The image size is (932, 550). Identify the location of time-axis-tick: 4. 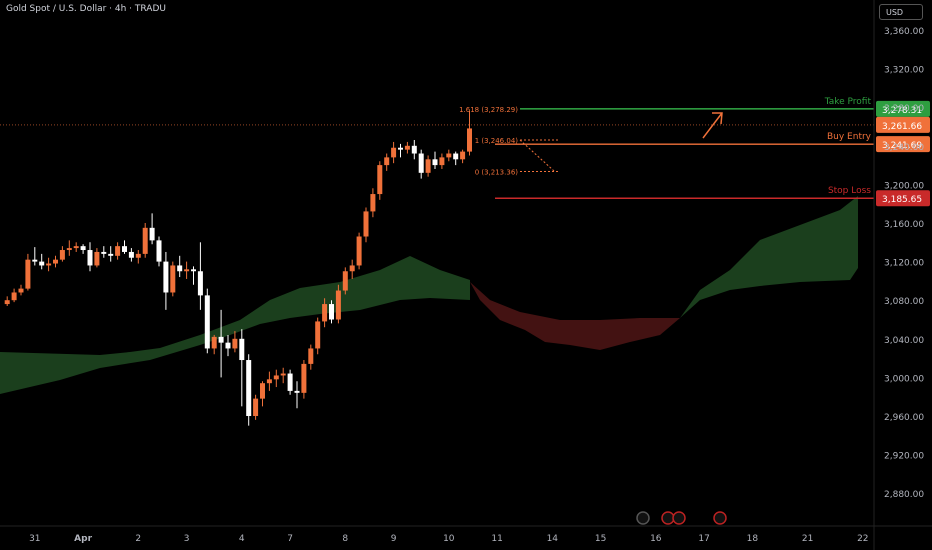
(242, 539).